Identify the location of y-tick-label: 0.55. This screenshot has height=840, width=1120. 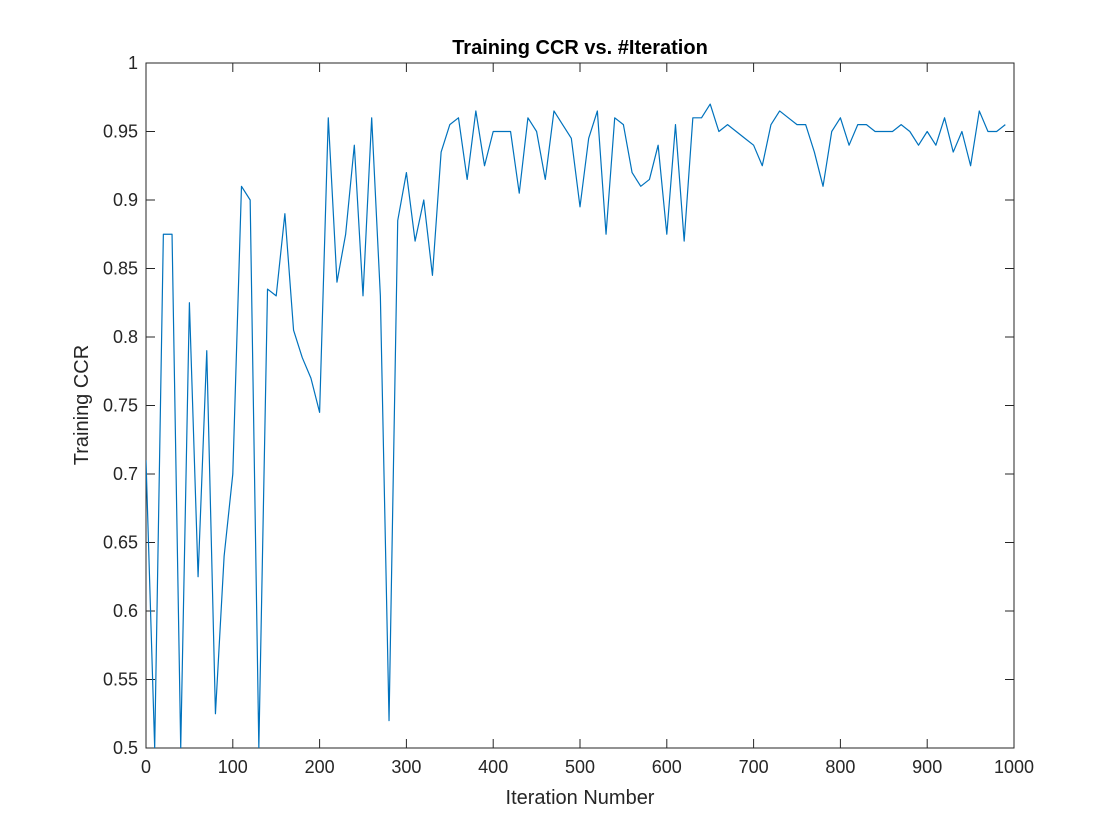
(120, 680).